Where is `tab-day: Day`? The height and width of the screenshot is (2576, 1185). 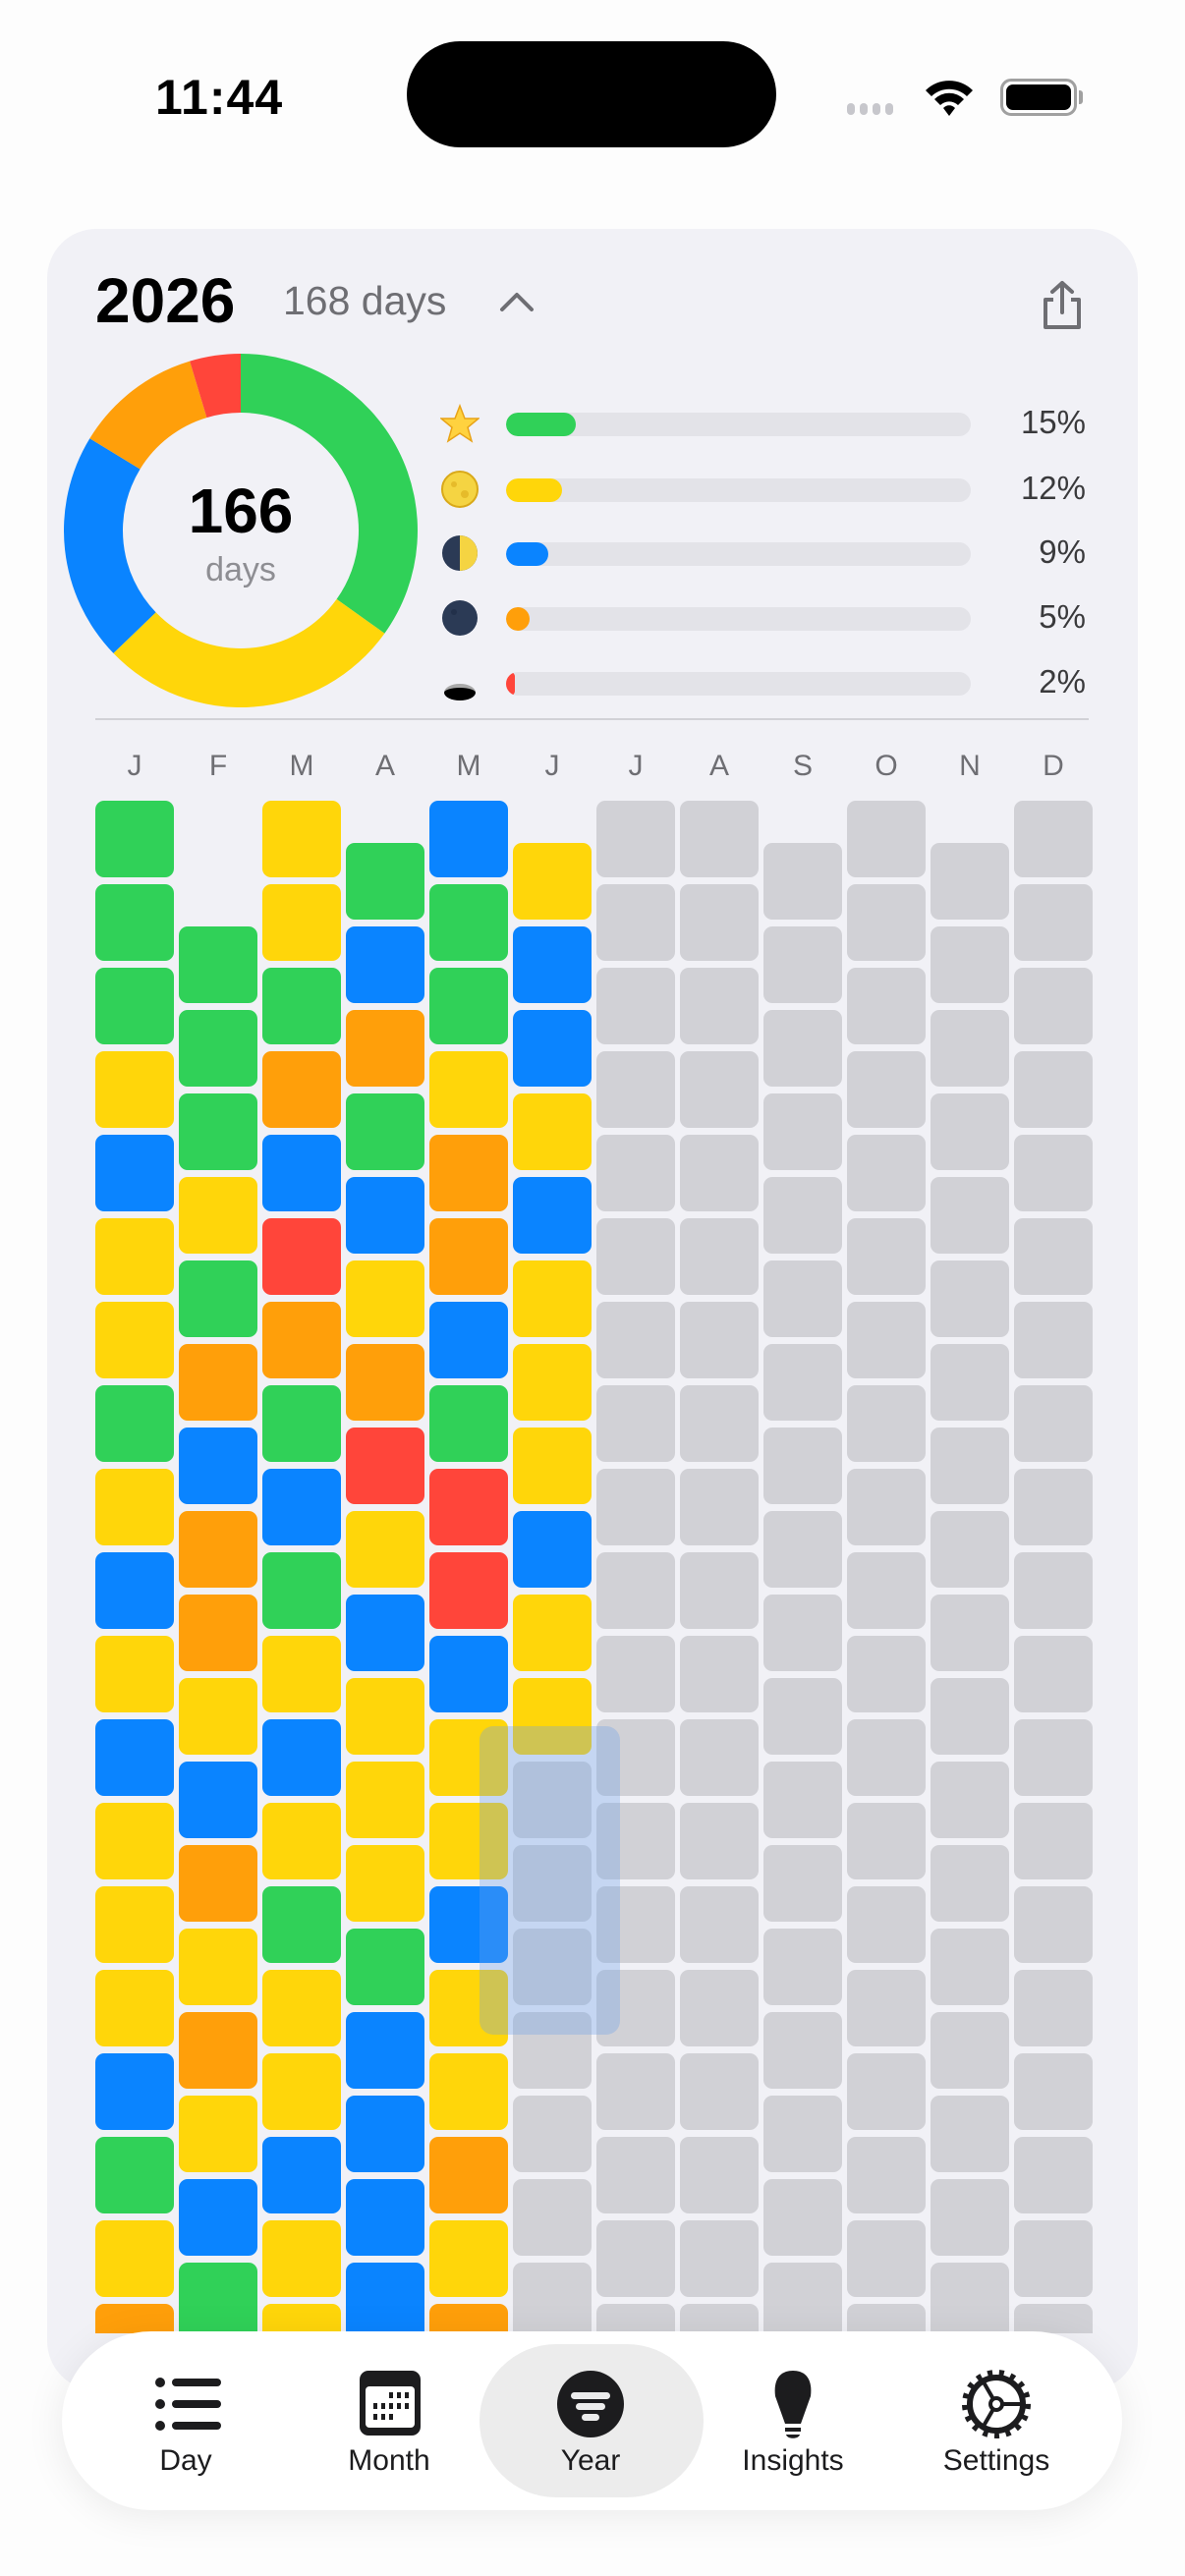
tab-day: Day is located at coordinates (185, 2420).